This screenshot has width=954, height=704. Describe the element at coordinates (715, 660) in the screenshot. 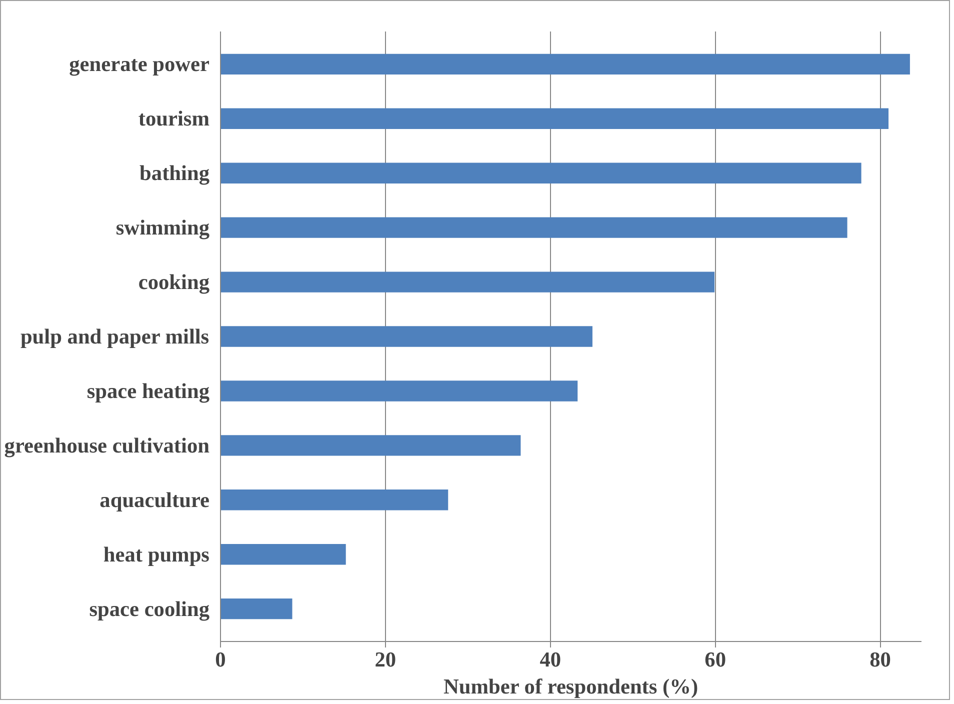

I see `x-tick-label: 60` at that location.